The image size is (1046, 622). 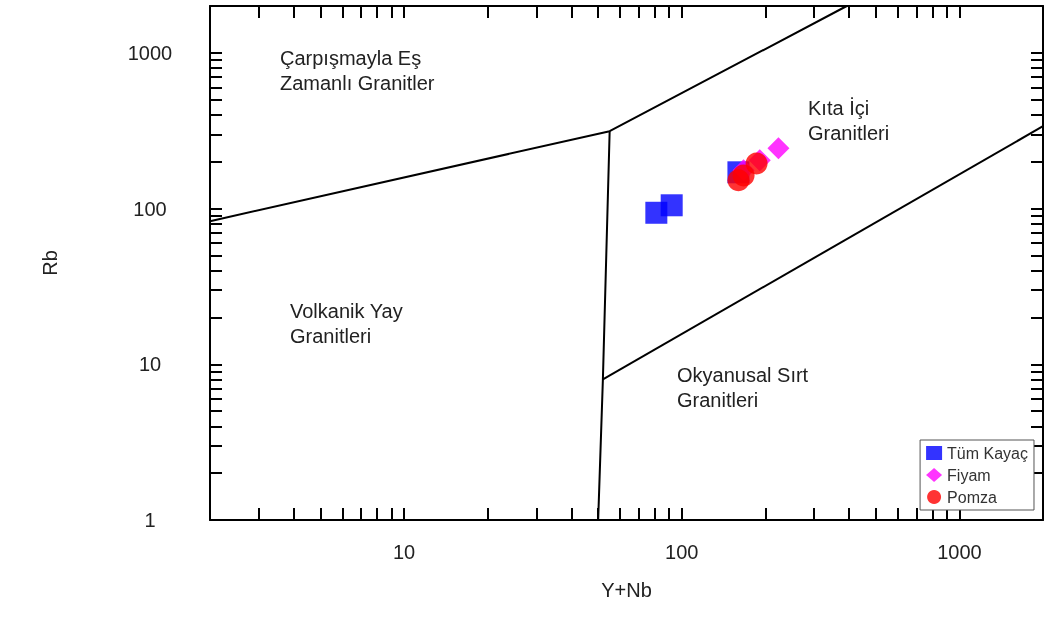 What do you see at coordinates (972, 497) in the screenshot?
I see `legend-label: Pomza` at bounding box center [972, 497].